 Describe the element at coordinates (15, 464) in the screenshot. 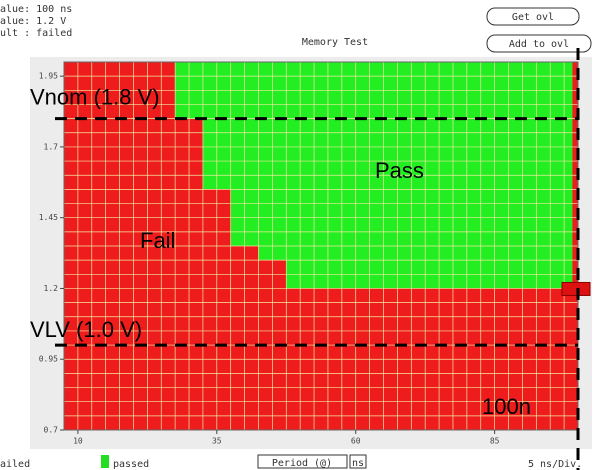

I see `legend-failed: ailed` at that location.